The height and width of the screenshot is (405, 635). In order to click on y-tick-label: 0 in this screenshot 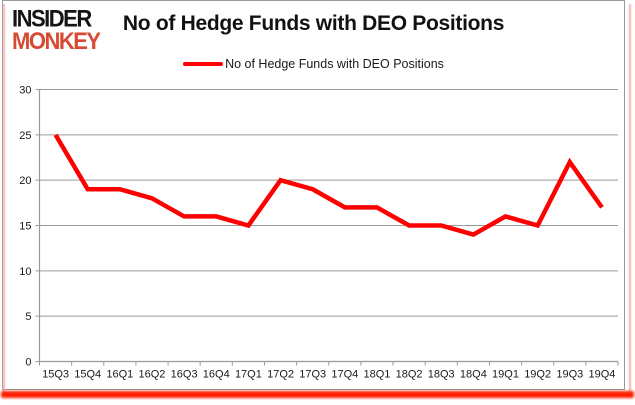, I will do `click(28, 363)`.